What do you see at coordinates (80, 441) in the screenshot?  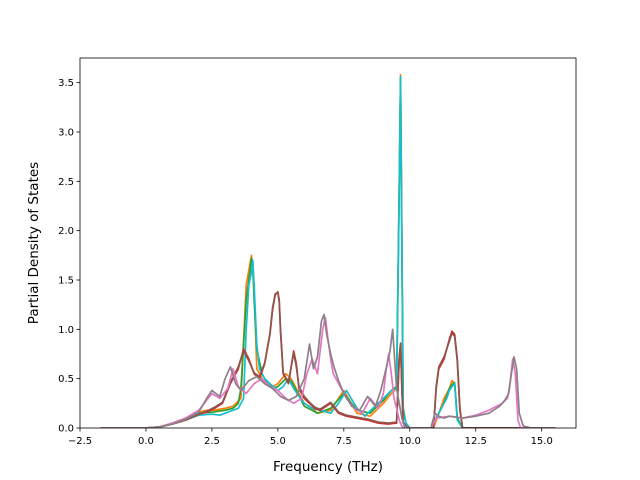 I see `x-tick-label: −2.5` at bounding box center [80, 441].